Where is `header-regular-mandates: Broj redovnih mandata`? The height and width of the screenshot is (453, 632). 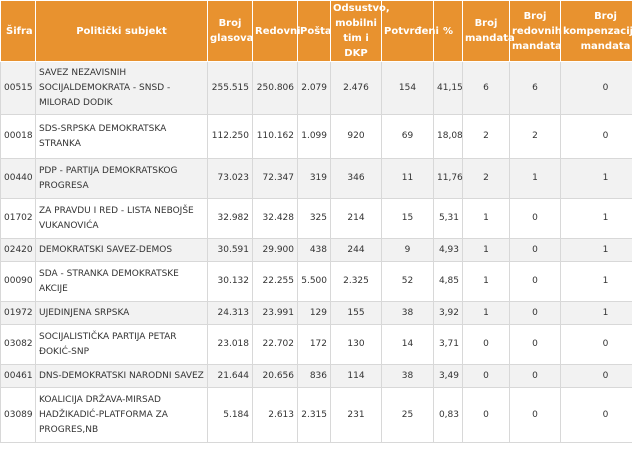
header-regular-mandates: Broj redovnih mandata is located at coordinates (535, 31).